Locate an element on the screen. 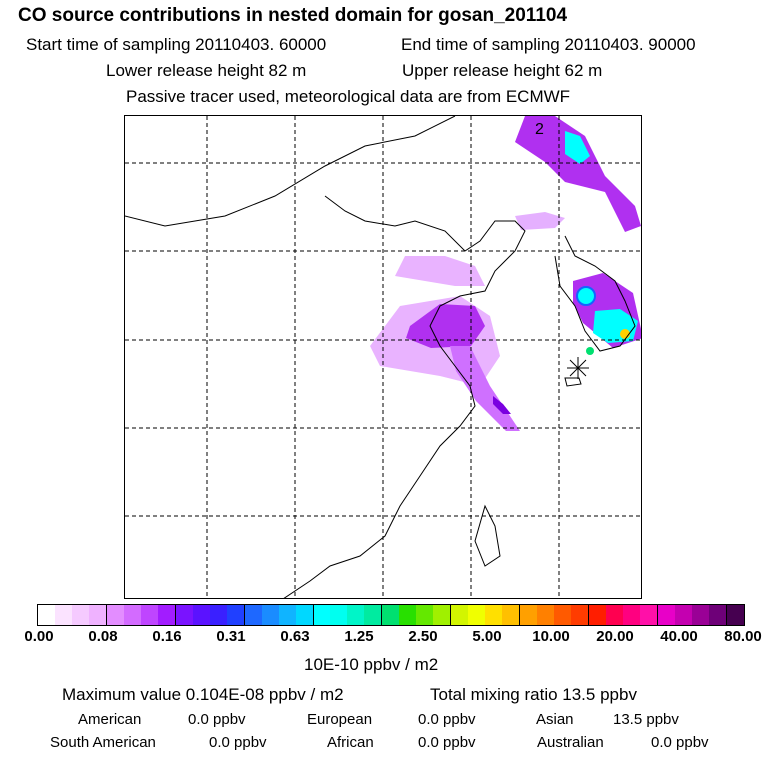  south-american-label: South American is located at coordinates (103, 742).